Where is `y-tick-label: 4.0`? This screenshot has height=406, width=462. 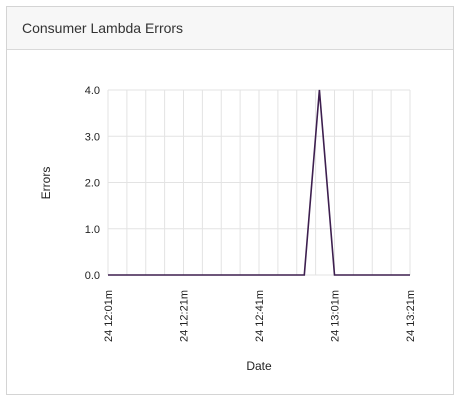 y-tick-label: 4.0 is located at coordinates (92, 91).